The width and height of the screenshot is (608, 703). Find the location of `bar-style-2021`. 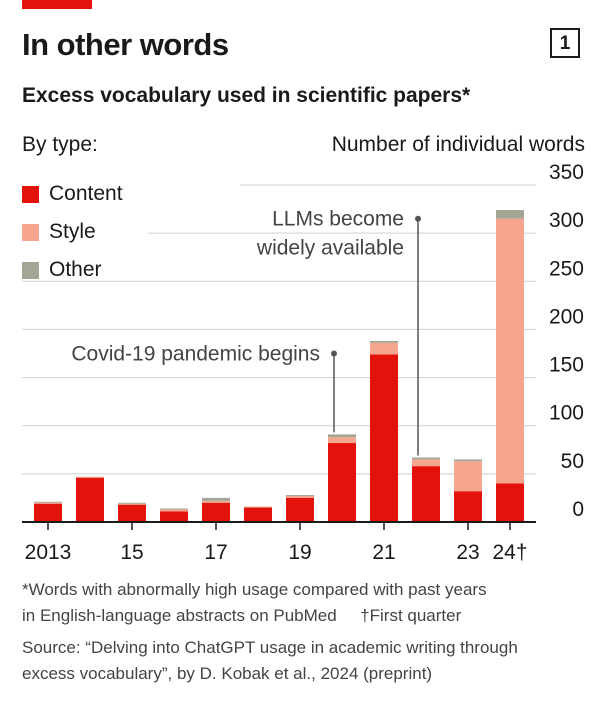

bar-style-2021 is located at coordinates (384, 348).